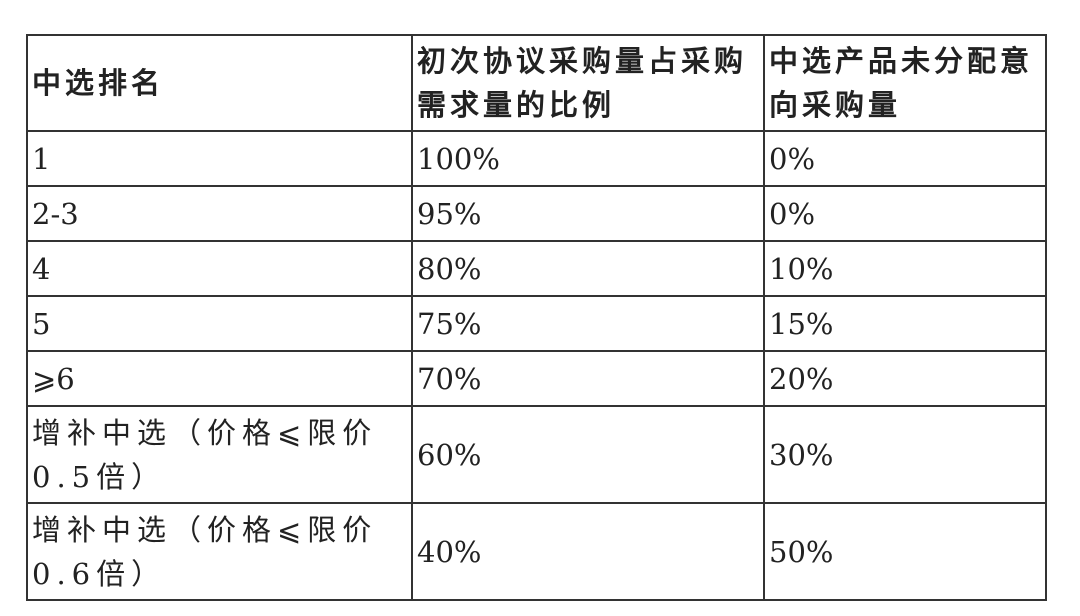 The image size is (1080, 616). What do you see at coordinates (219, 551) in the screenshot?
I see `cell-rank: 增补中选（价格⩽限价0.6倍）` at bounding box center [219, 551].